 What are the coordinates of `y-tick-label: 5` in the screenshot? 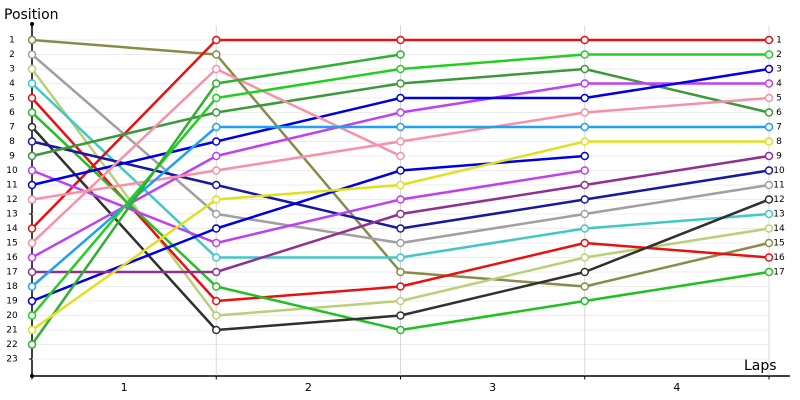 It's located at (12, 99).